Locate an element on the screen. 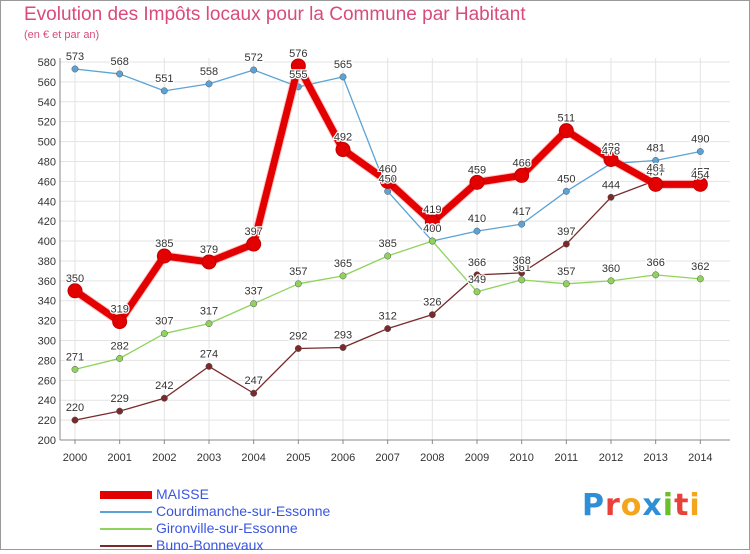  y-tick-label: 340 is located at coordinates (47, 302).